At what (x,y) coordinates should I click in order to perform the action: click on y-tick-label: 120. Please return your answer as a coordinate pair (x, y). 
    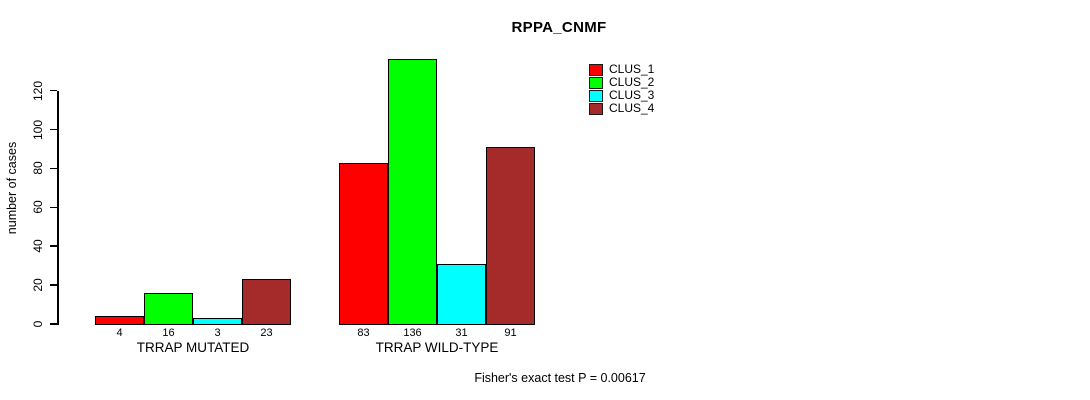
    Looking at the image, I should click on (38, 90).